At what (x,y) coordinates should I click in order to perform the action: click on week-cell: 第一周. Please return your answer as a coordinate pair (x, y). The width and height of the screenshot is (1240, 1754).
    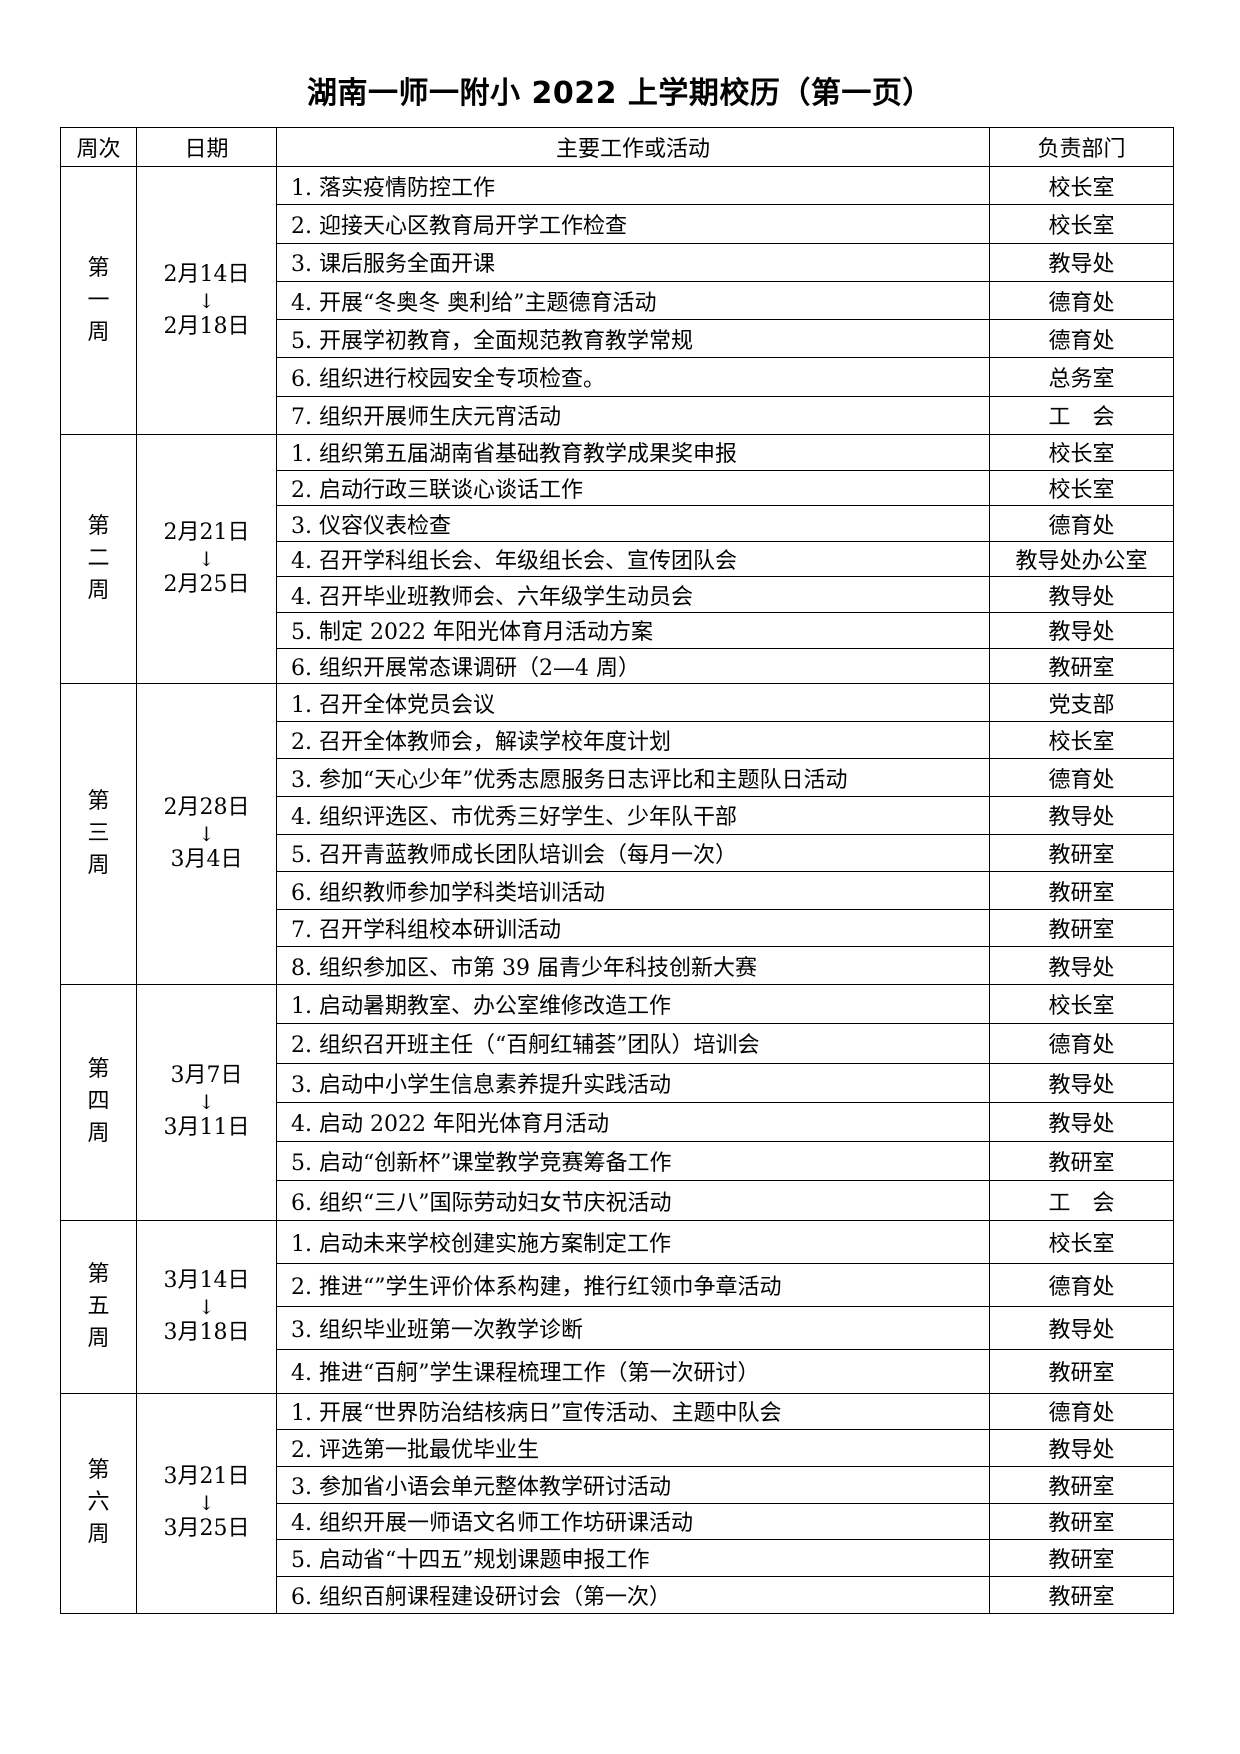
    Looking at the image, I should click on (98, 300).